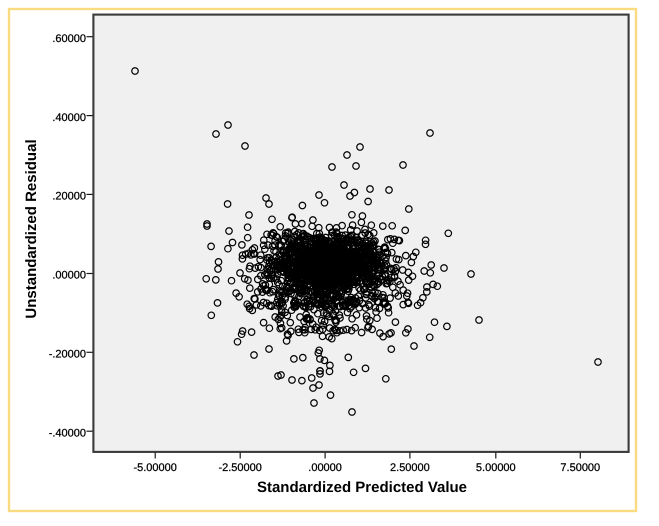 This screenshot has height=526, width=659. What do you see at coordinates (362, 487) in the screenshot?
I see `svg-text: Standardized Predicted Value` at bounding box center [362, 487].